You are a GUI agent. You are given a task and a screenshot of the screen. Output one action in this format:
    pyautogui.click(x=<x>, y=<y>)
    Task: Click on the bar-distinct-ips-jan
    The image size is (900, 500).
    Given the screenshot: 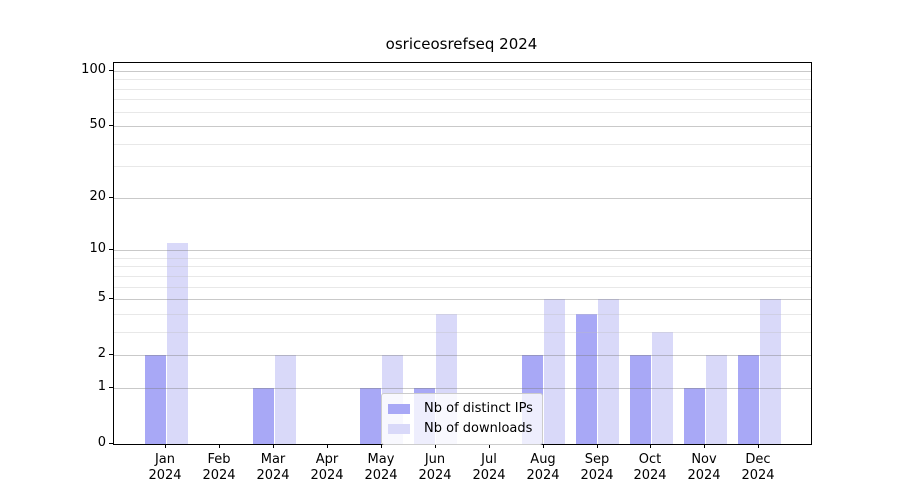 What is the action you would take?
    pyautogui.click(x=155, y=399)
    